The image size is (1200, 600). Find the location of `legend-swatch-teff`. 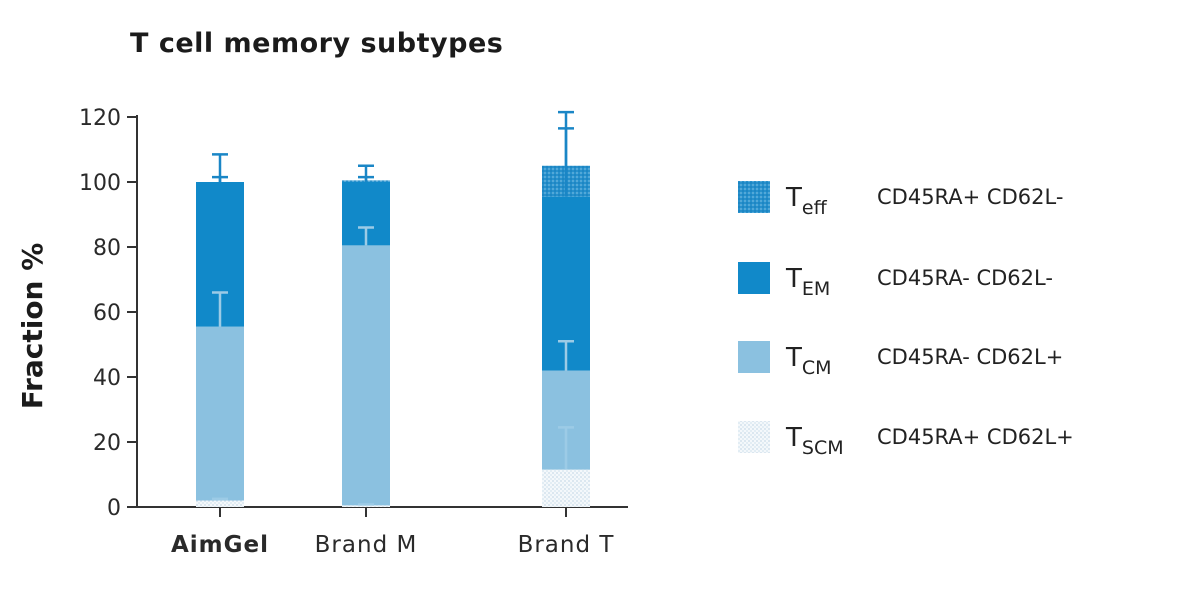

legend-swatch-teff is located at coordinates (754, 197).